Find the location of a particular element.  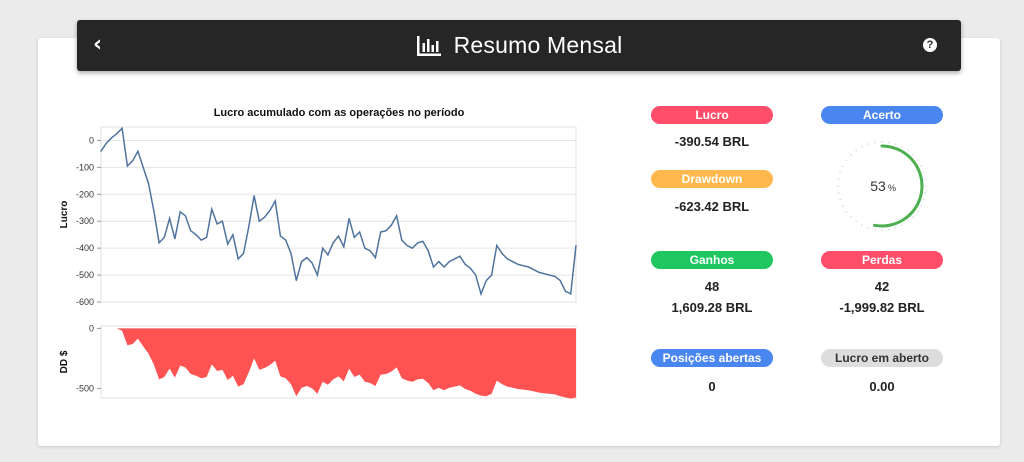

chevron-left-icon: ‹ is located at coordinates (98, 44).